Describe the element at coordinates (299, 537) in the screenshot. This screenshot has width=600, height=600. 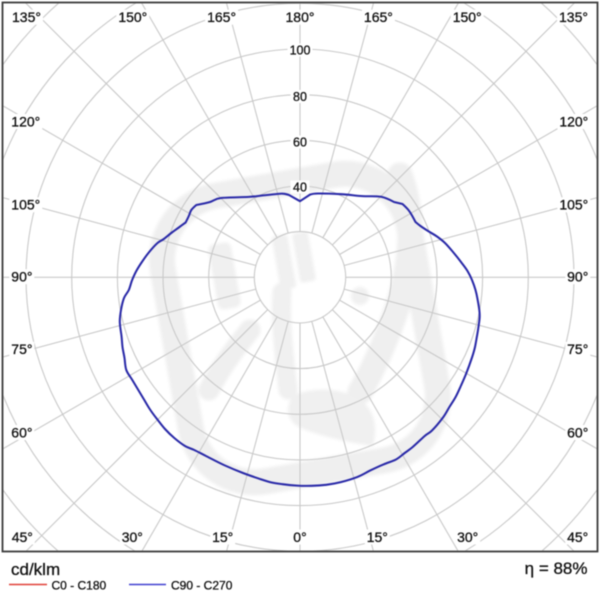
I see `svg-text: 0°` at that location.